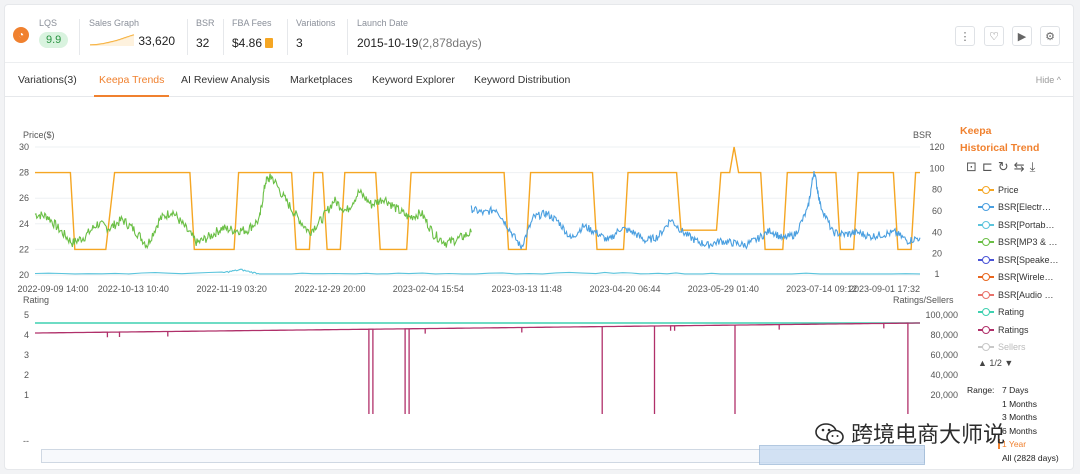  Describe the element at coordinates (937, 190) in the screenshot. I see `y2-tick-label: 80` at that location.